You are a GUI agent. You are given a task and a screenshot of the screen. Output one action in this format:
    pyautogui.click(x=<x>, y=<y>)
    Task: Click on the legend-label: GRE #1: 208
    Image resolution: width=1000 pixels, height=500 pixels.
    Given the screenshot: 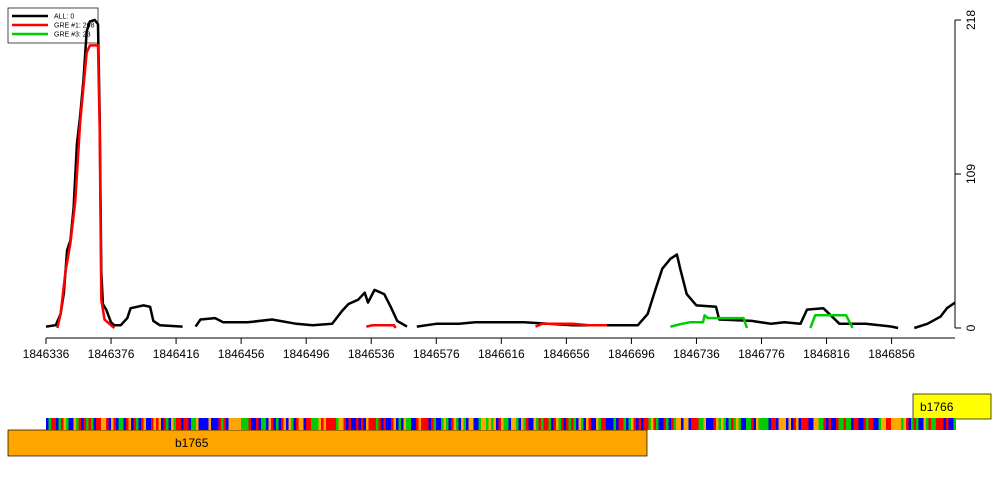 What is the action you would take?
    pyautogui.click(x=74, y=26)
    